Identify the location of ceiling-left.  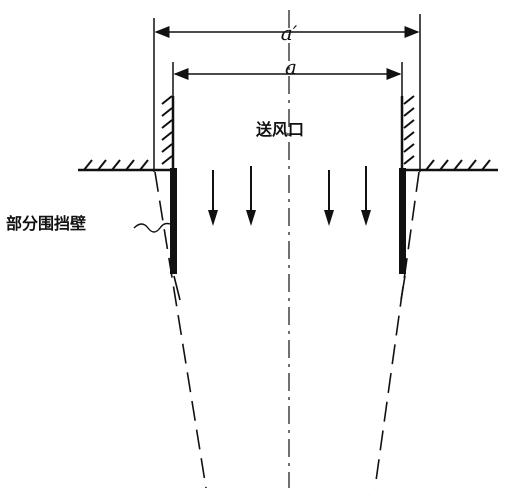
(125, 165).